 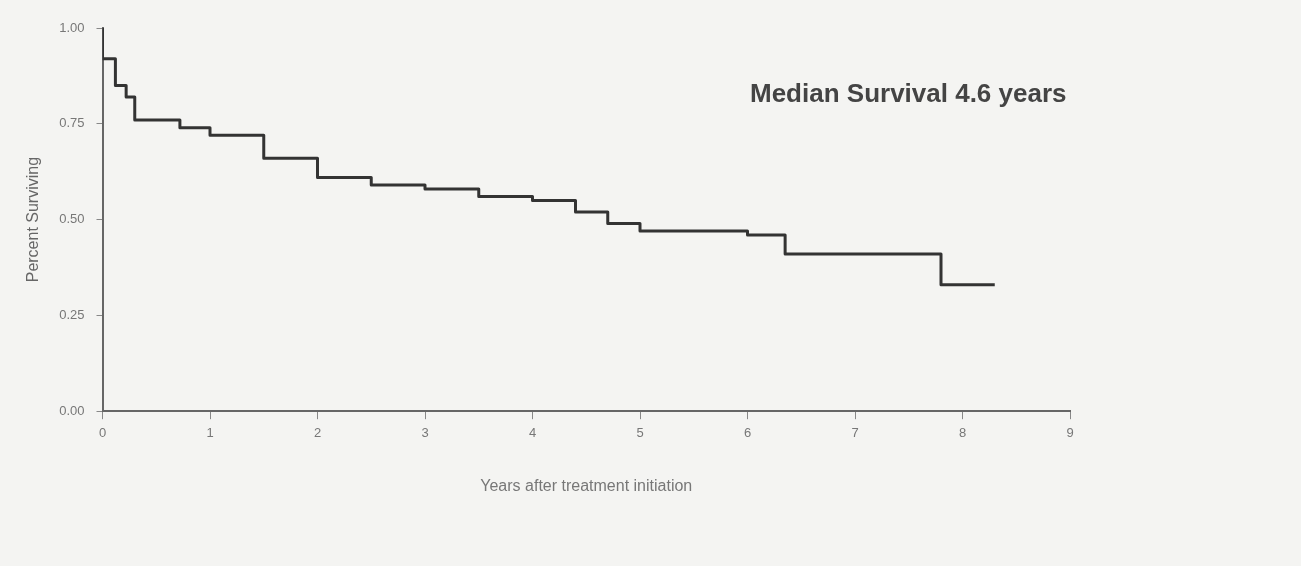 What do you see at coordinates (72, 314) in the screenshot?
I see `y-tick-label: 0.25` at bounding box center [72, 314].